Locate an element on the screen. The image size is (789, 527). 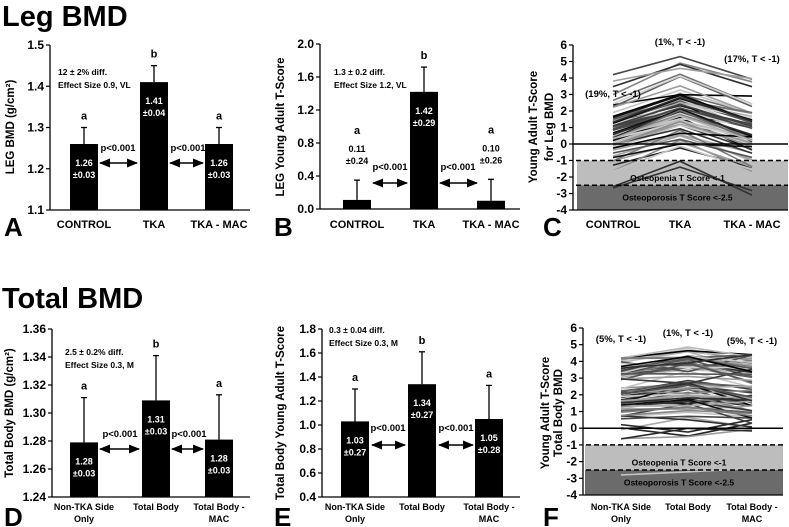
y-axis-label: Total Body BMD (g/cm²) is located at coordinates (10, 413).